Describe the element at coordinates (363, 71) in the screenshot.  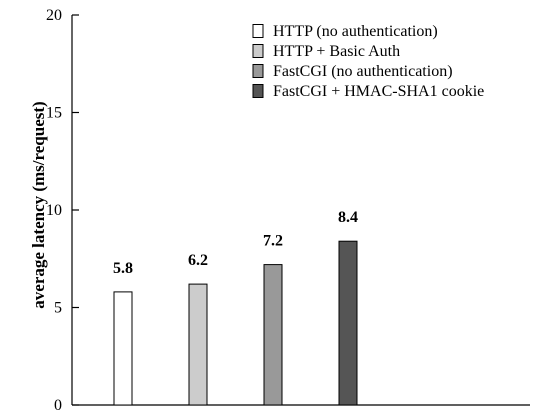
I see `legend-entry-3: FastCGI (no authentication)` at that location.